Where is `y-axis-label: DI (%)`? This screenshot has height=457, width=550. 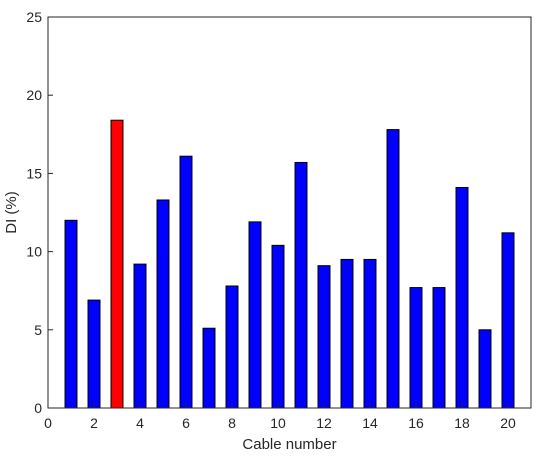 y-axis-label: DI (%) is located at coordinates (11, 212).